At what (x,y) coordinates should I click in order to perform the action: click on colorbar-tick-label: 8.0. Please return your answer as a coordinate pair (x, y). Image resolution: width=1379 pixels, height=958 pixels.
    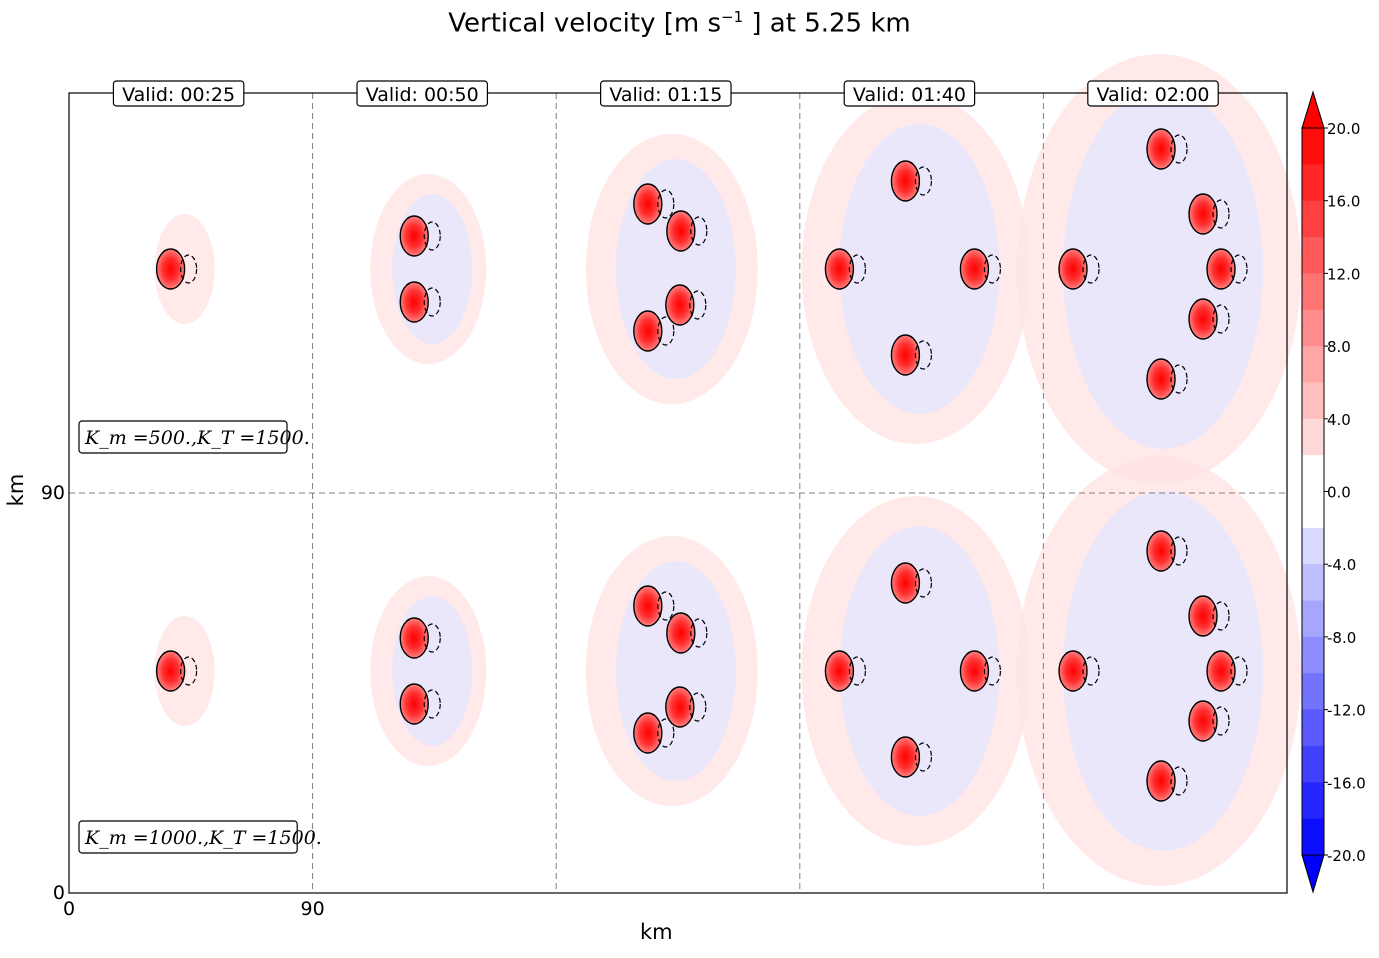
    Looking at the image, I should click on (1339, 347).